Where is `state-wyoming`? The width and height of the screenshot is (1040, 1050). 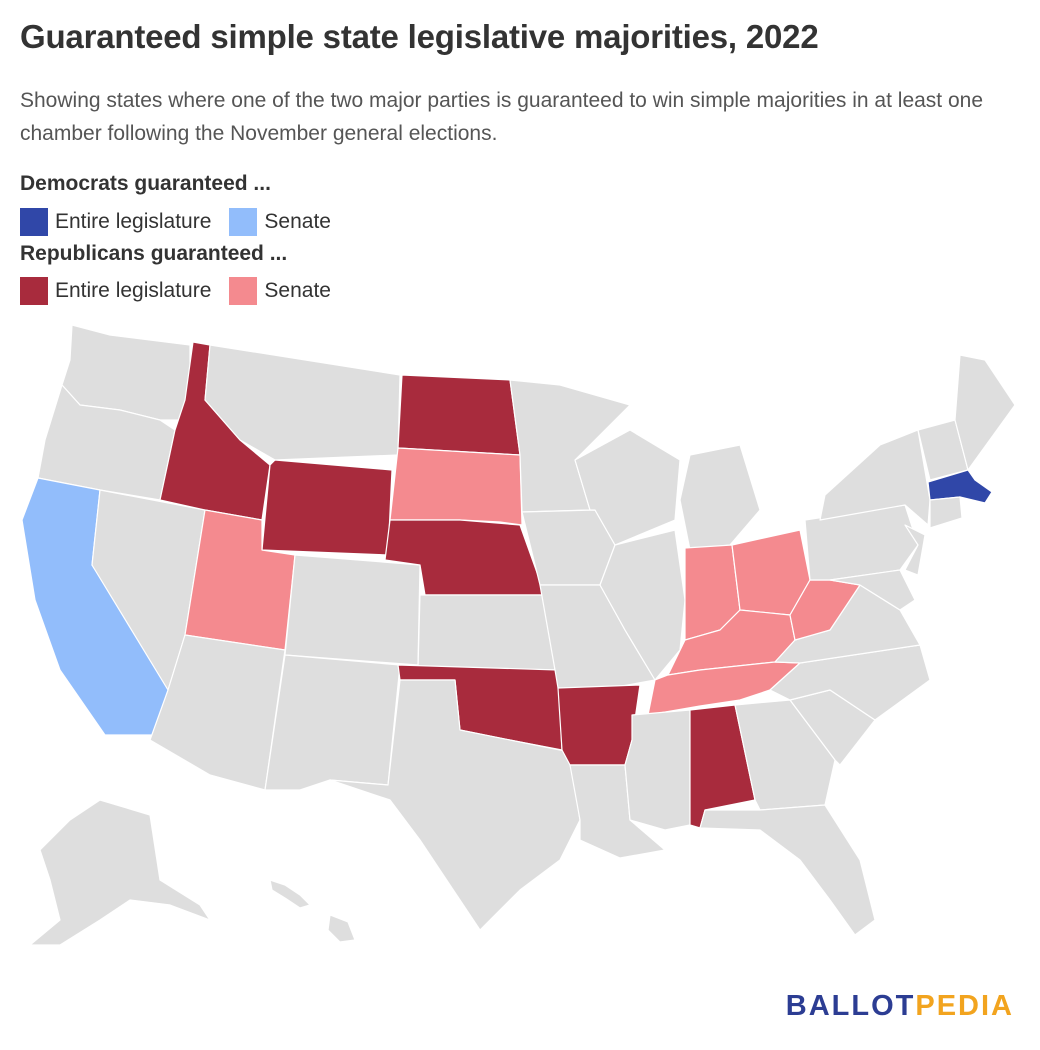 state-wyoming is located at coordinates (327, 507).